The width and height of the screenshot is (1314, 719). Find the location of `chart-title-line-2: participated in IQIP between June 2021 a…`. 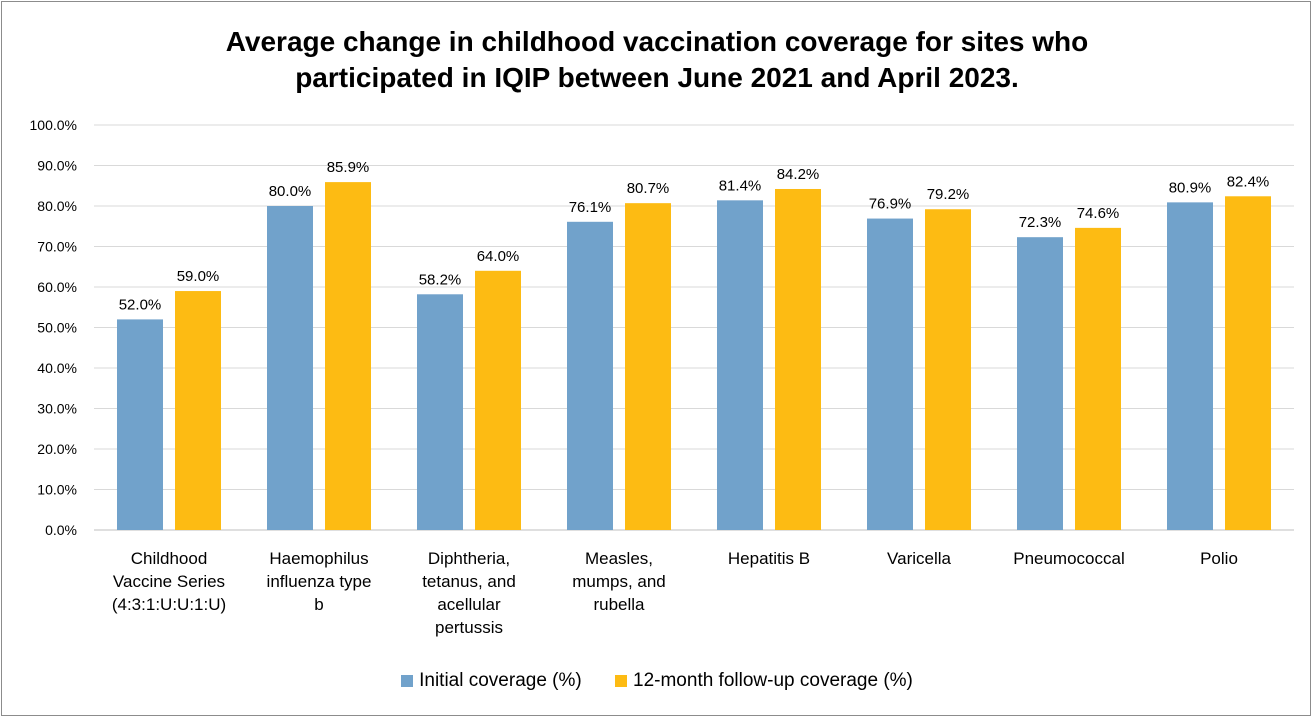

chart-title-line-2: participated in IQIP between June 2021 a… is located at coordinates (657, 77).